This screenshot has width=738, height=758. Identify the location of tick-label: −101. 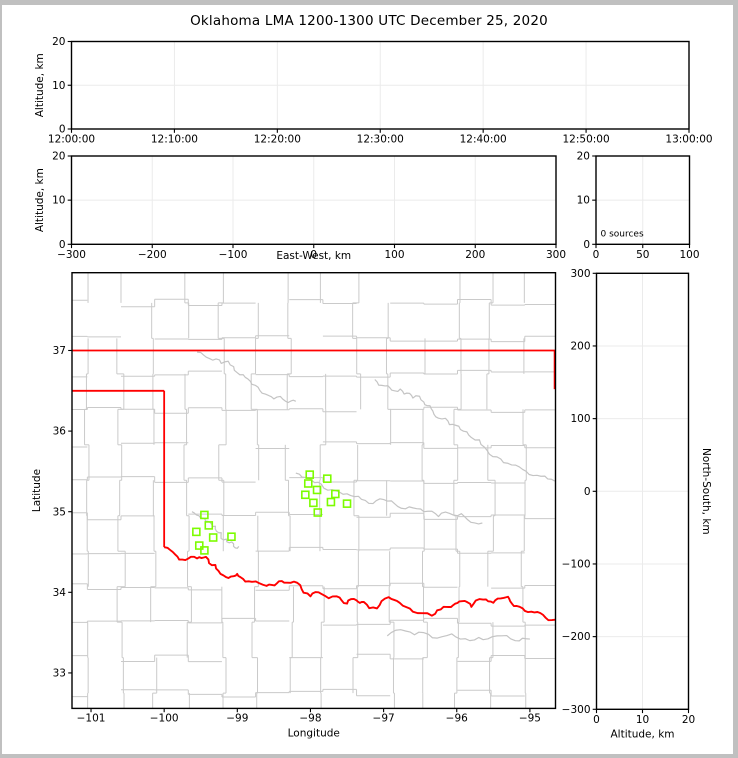
(91, 718).